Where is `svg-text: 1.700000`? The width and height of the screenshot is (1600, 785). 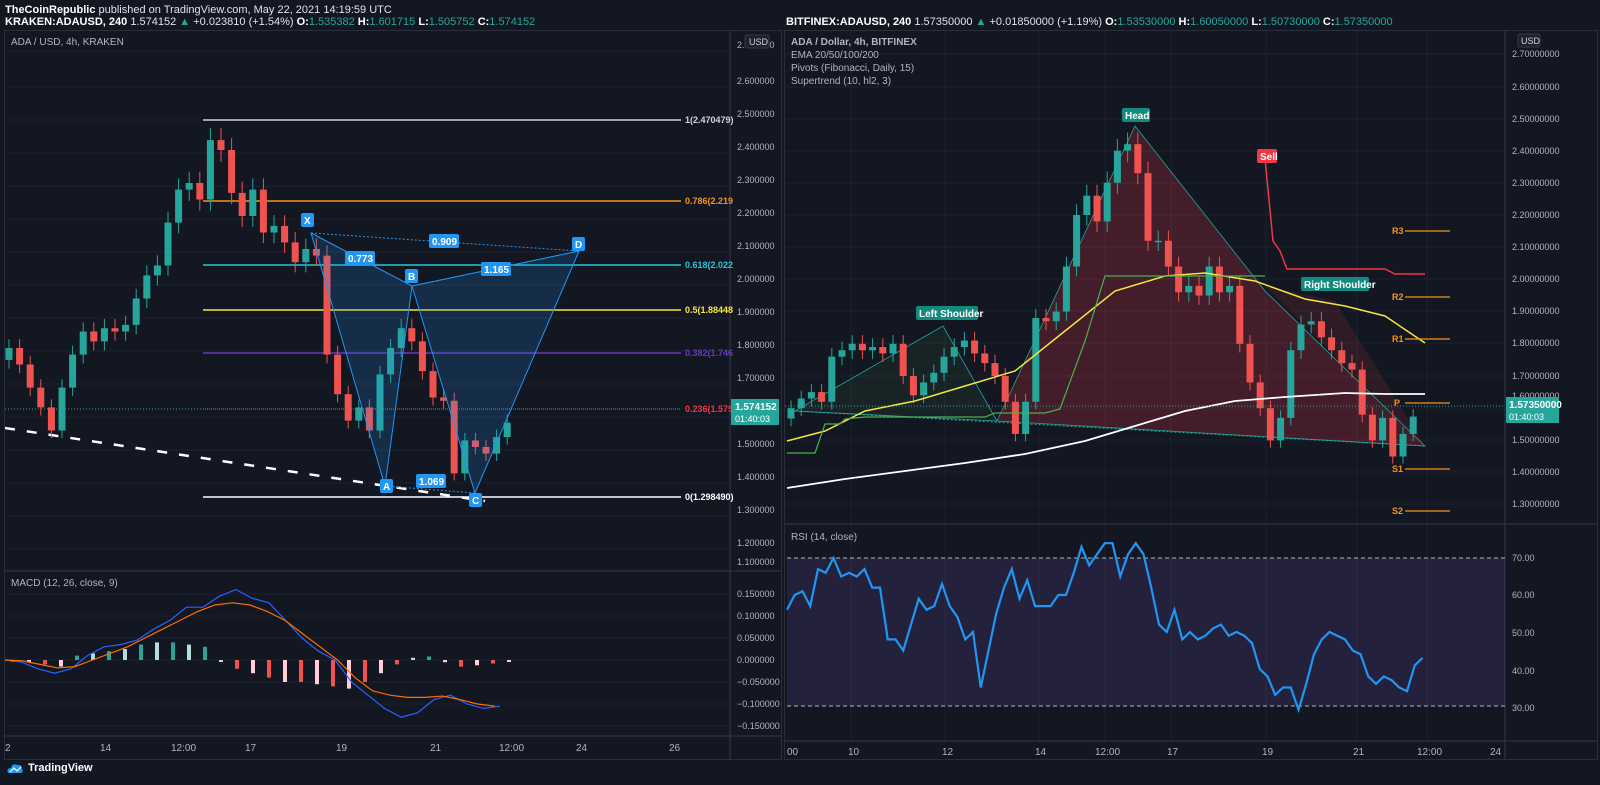 svg-text: 1.700000 is located at coordinates (756, 378).